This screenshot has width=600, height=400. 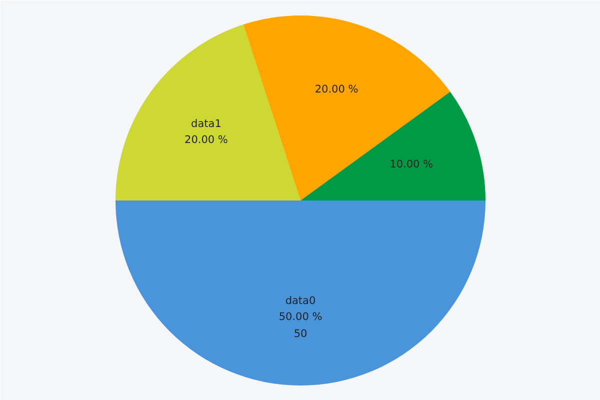 What do you see at coordinates (300, 325) in the screenshot?
I see `data-label: 50.00 % 50` at bounding box center [300, 325].